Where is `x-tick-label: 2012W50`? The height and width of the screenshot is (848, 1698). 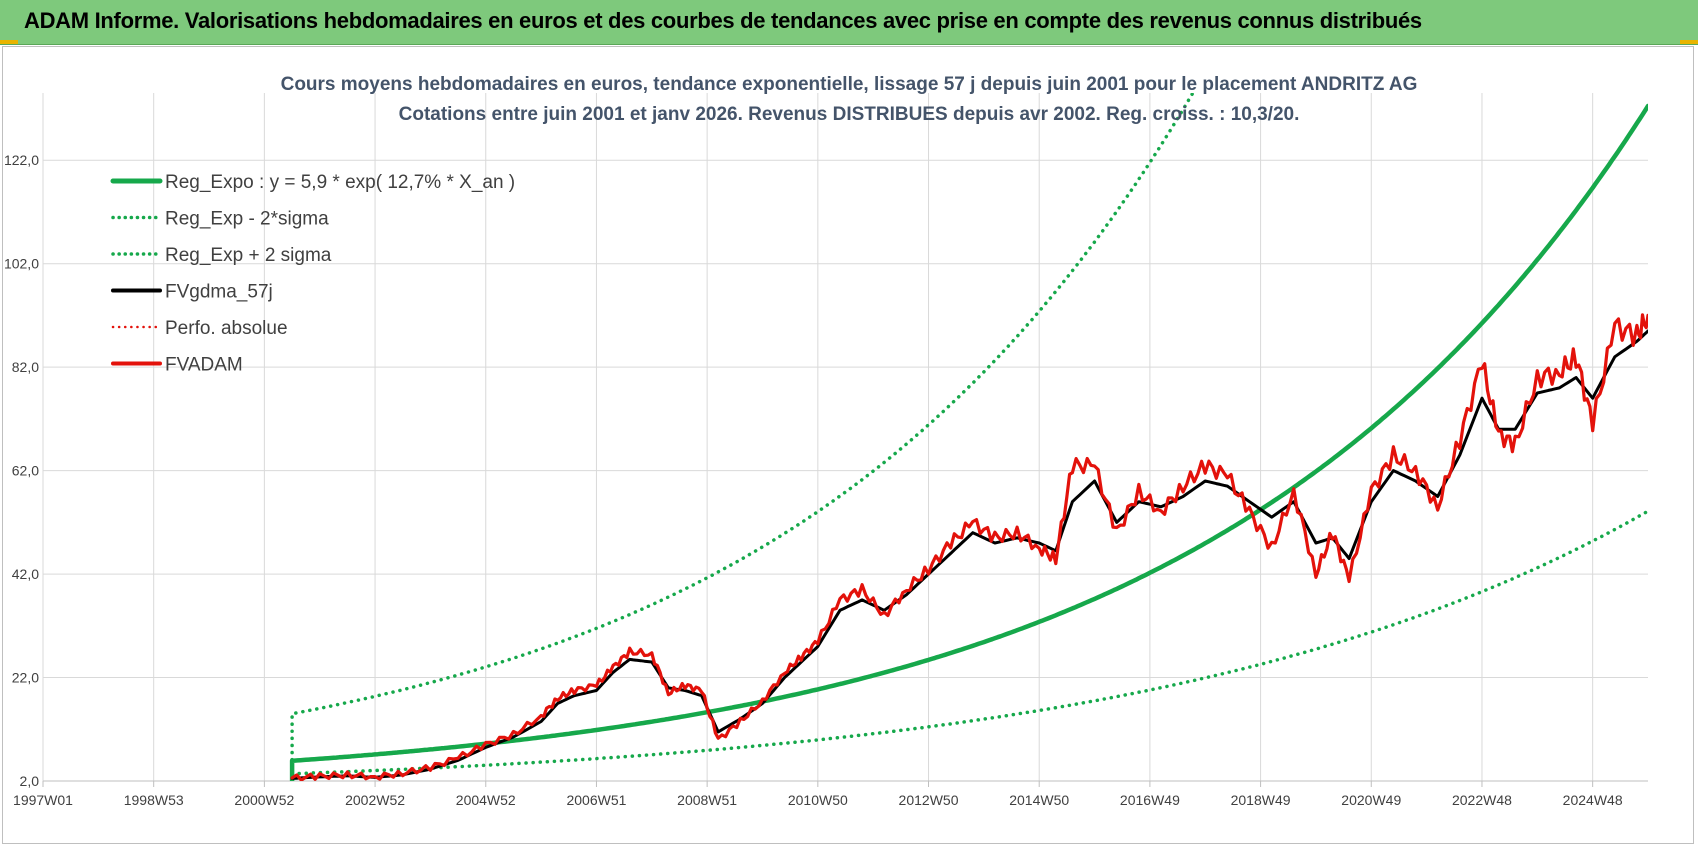
x-tick-label: 2012W50 is located at coordinates (929, 800).